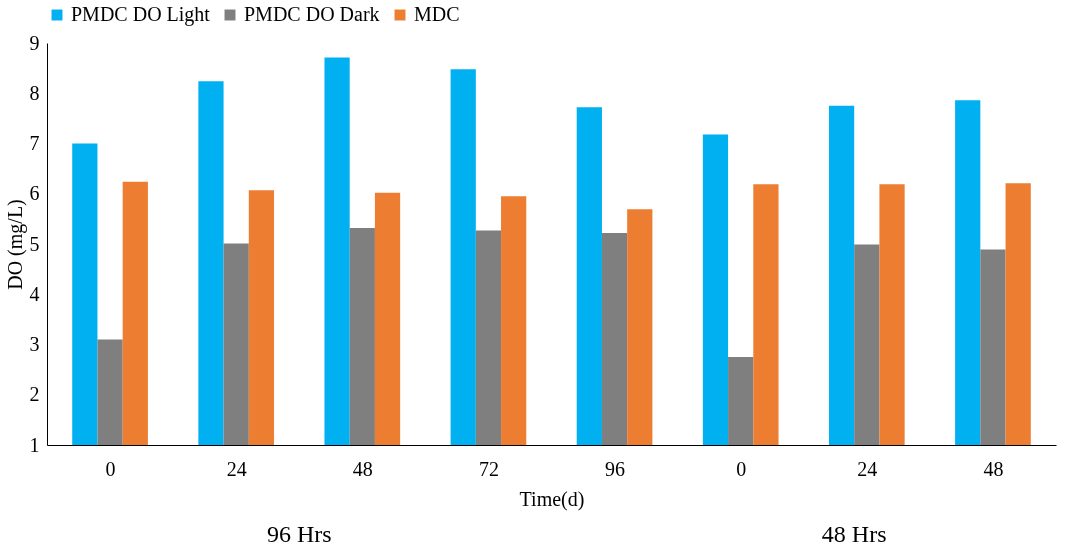 The image size is (1068, 552). What do you see at coordinates (299, 534) in the screenshot?
I see `text: 96 Hrs` at bounding box center [299, 534].